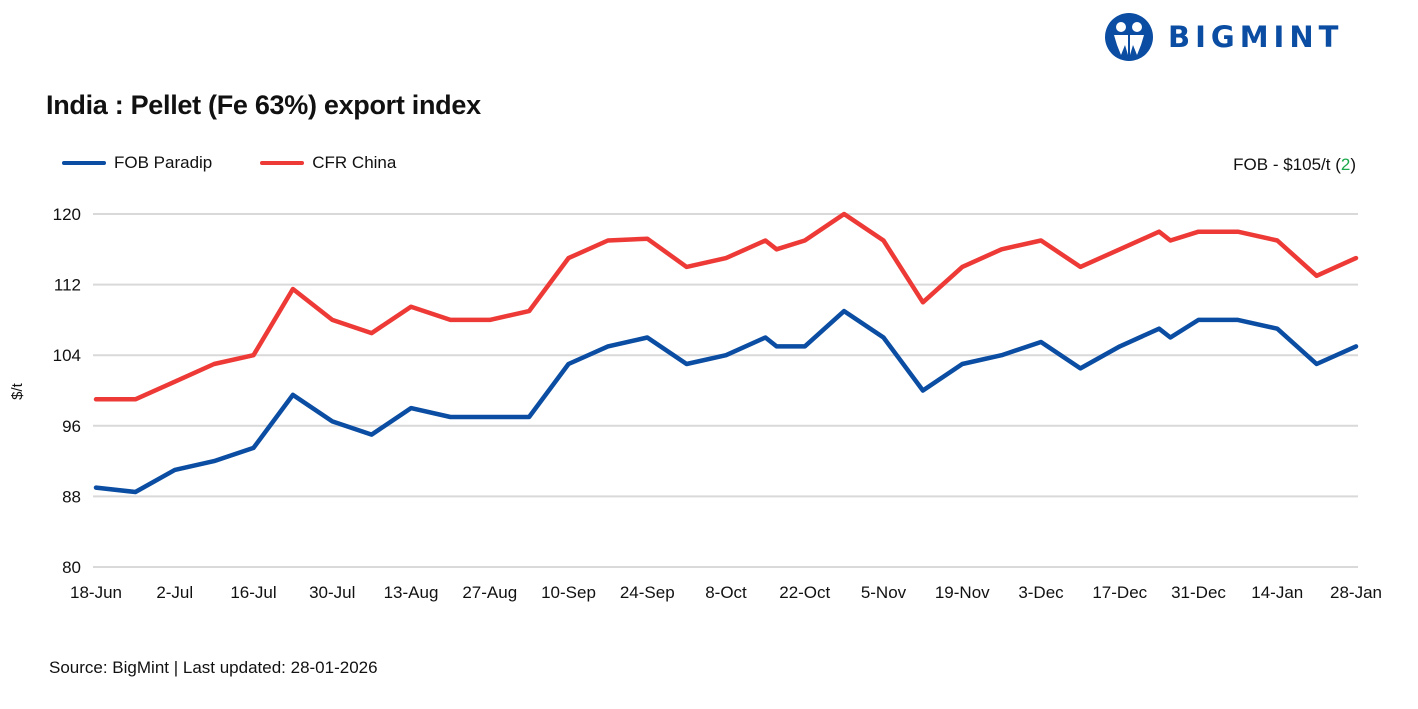 The width and height of the screenshot is (1418, 709). Describe the element at coordinates (647, 592) in the screenshot. I see `x-tick-label: 24-Sep` at that location.